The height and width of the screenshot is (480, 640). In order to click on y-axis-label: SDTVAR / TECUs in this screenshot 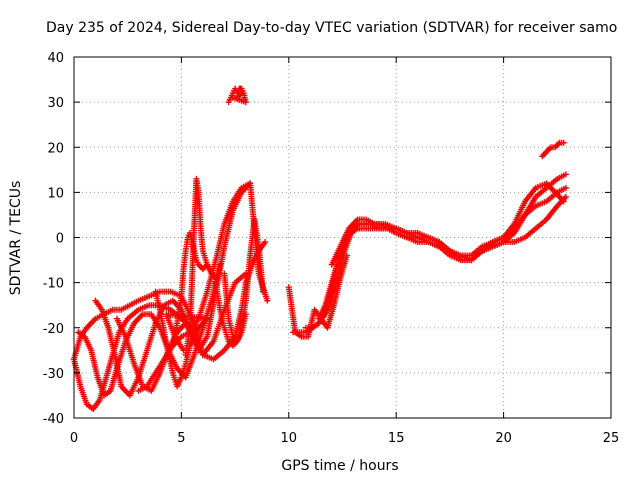, I will do `click(16, 238)`.